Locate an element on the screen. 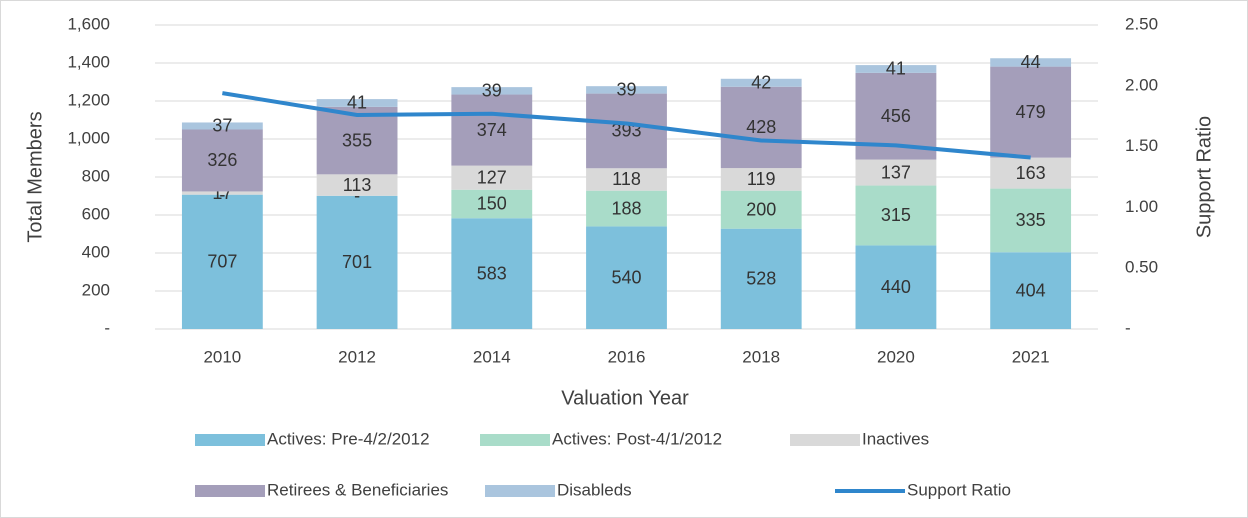  data-label: 355 is located at coordinates (357, 140).